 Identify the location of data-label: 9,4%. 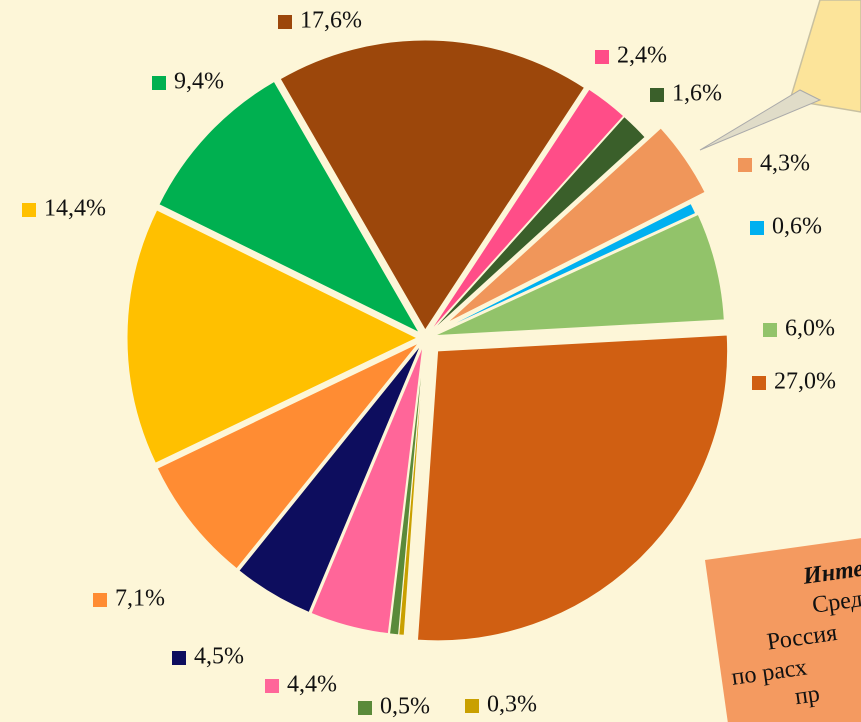
(199, 82).